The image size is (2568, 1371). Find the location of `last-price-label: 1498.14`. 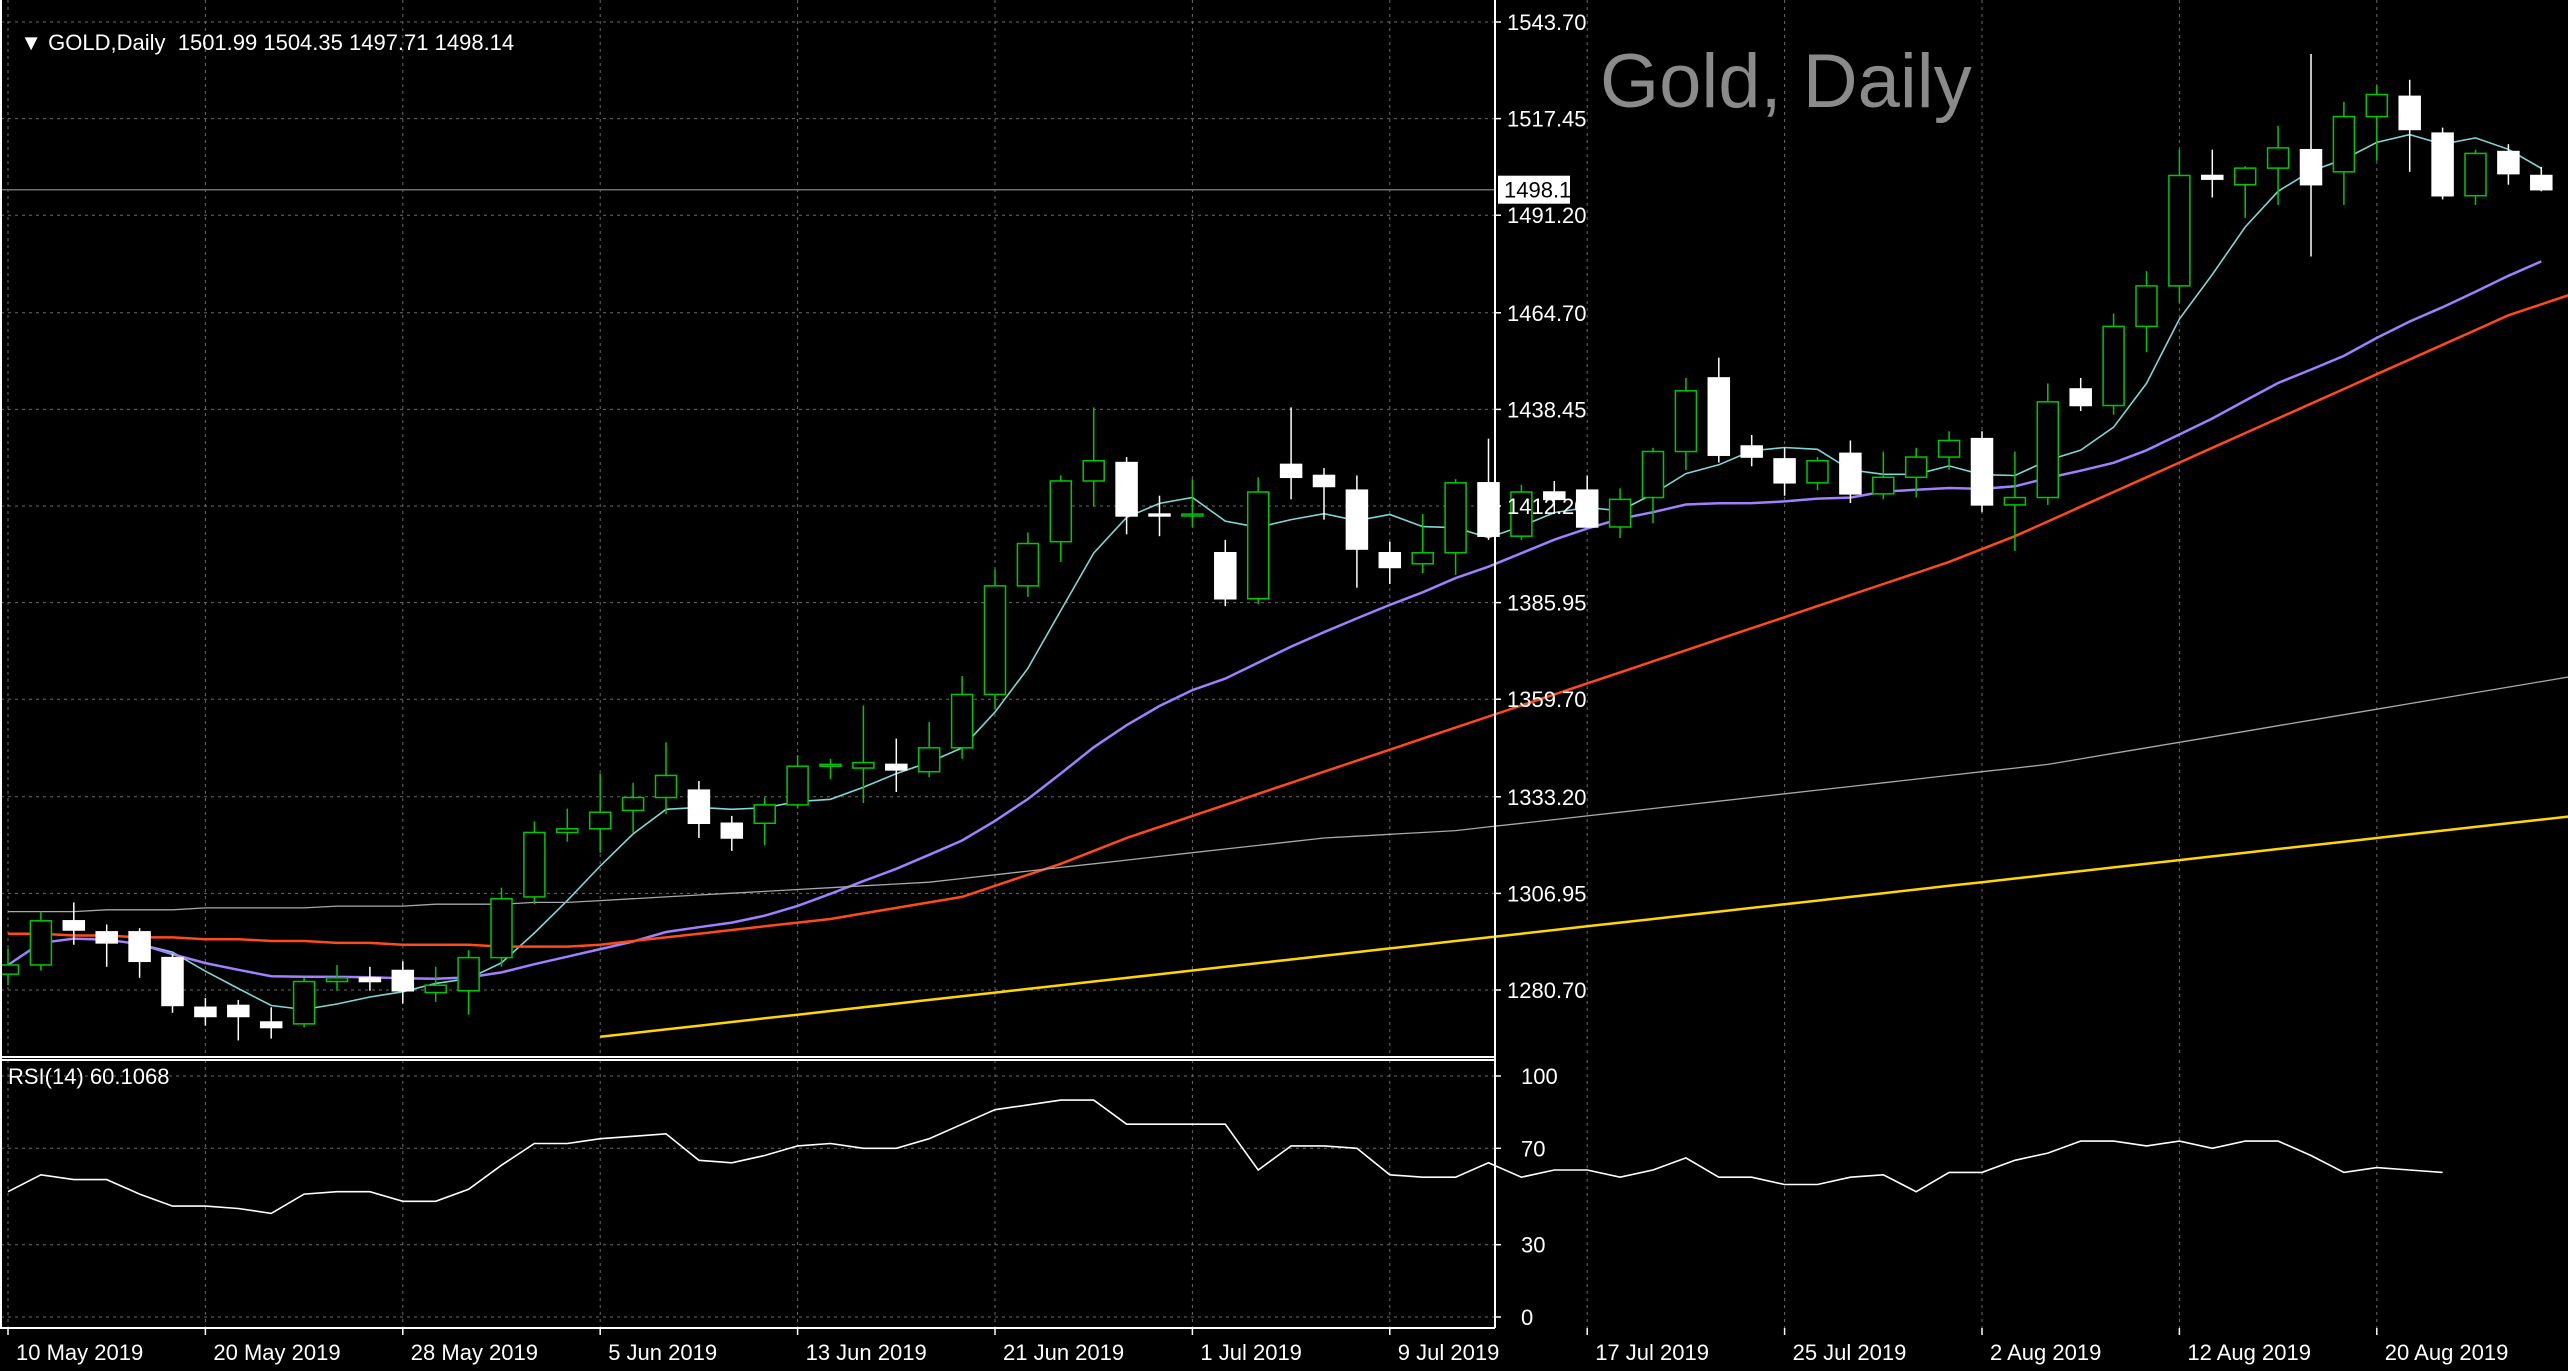

last-price-label: 1498.14 is located at coordinates (1544, 190).